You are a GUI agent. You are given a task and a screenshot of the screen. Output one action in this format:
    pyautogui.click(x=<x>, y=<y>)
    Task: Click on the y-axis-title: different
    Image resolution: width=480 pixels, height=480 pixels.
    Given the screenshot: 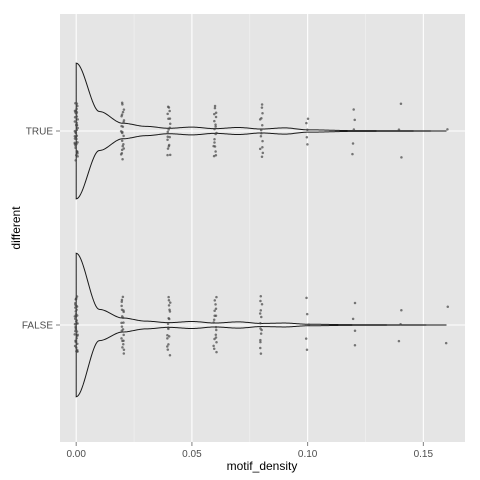 What is the action you would take?
    pyautogui.click(x=16, y=228)
    